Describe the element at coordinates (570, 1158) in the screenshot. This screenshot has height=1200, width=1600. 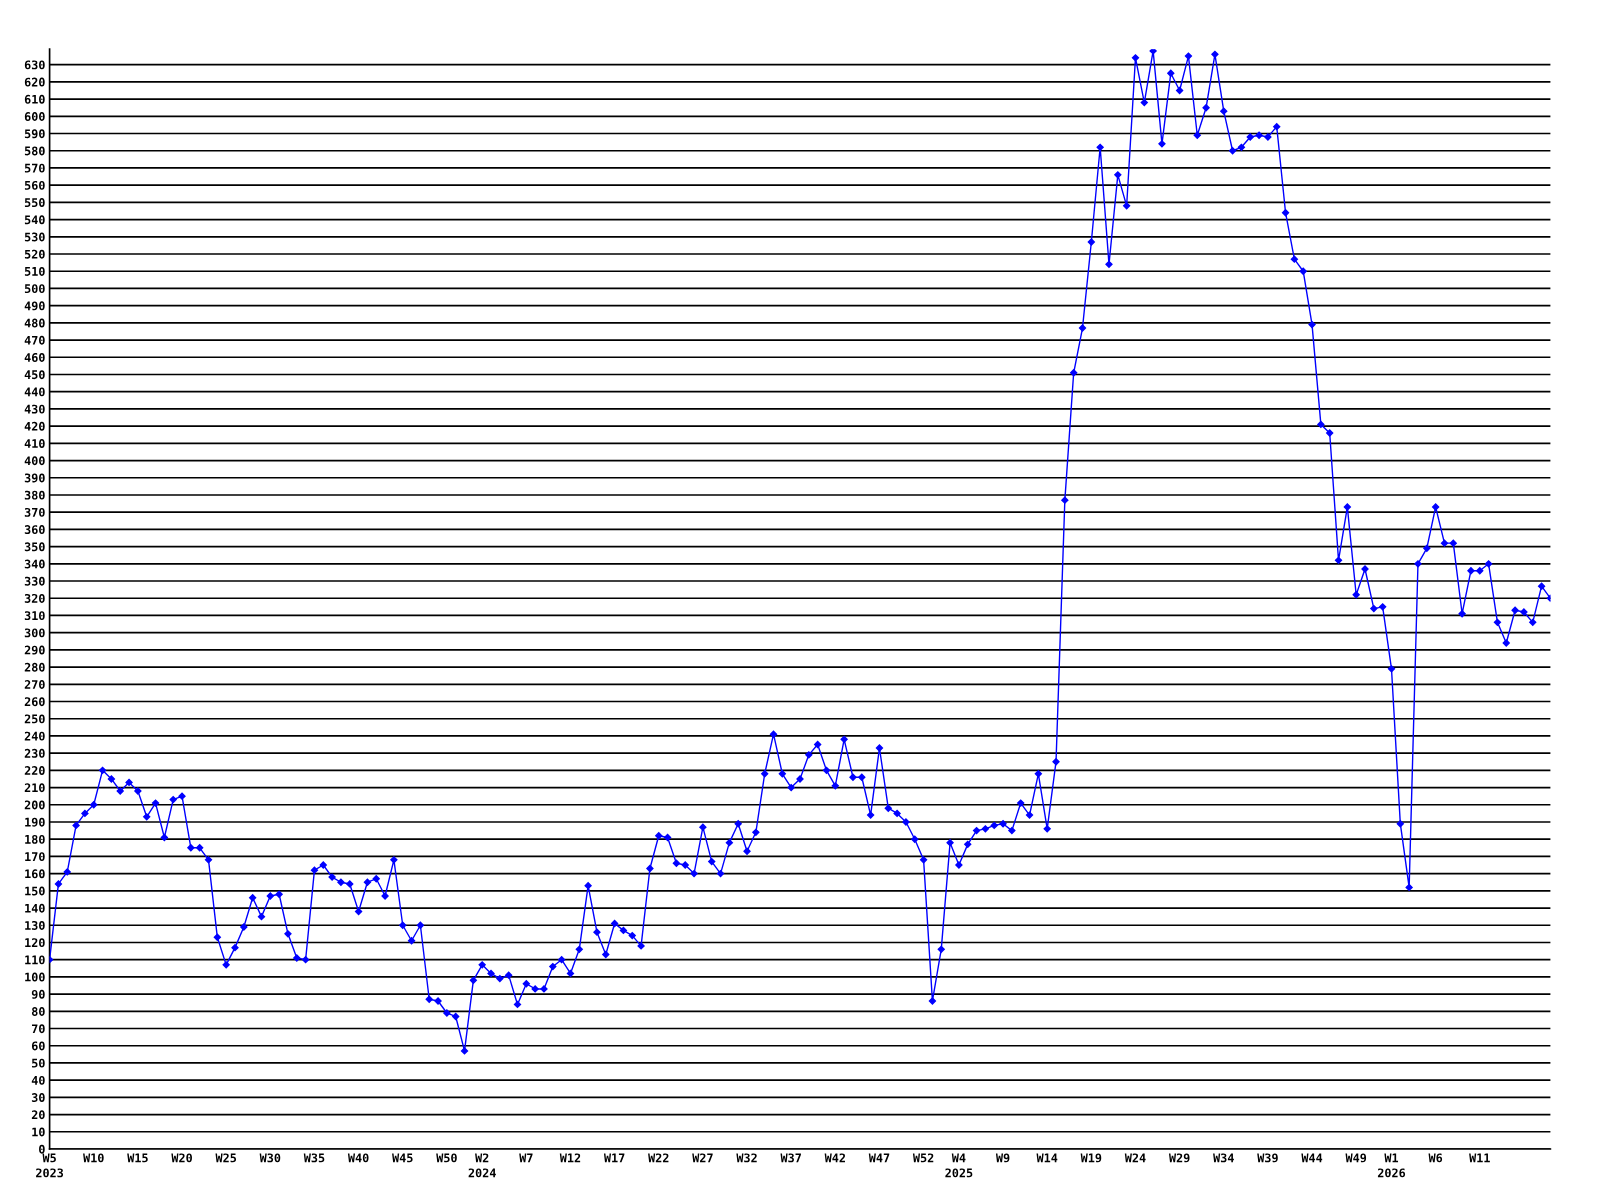
I see `x-tick-label: W12` at that location.